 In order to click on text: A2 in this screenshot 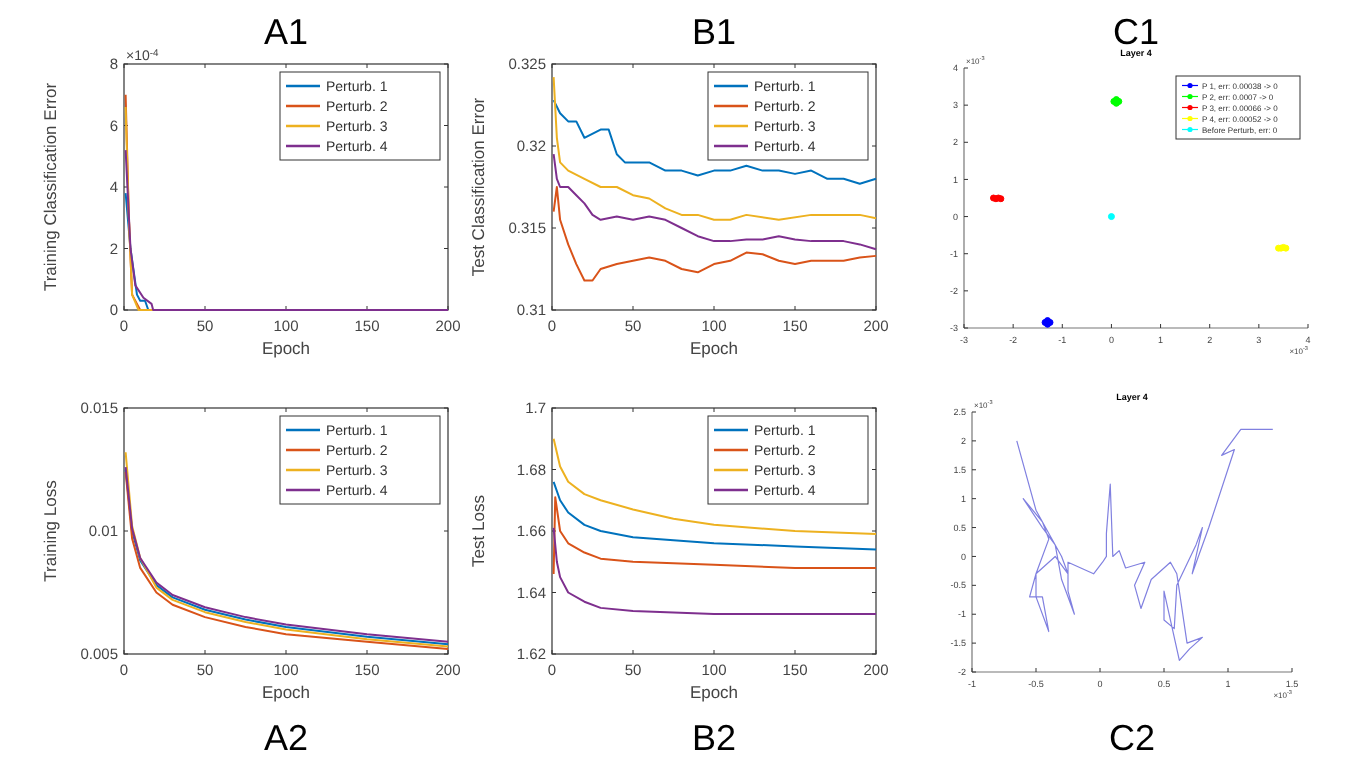, I will do `click(286, 738)`.